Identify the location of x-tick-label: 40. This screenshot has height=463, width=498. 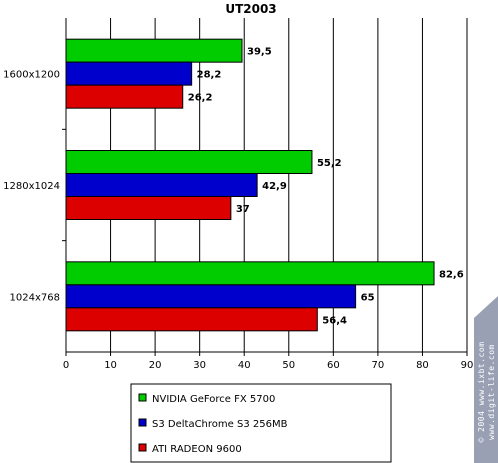
(244, 365).